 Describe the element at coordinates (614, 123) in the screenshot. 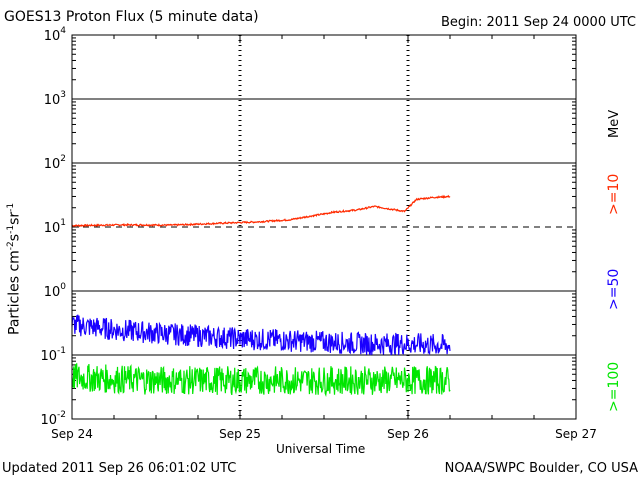

I see `legend-unit: MeV` at that location.